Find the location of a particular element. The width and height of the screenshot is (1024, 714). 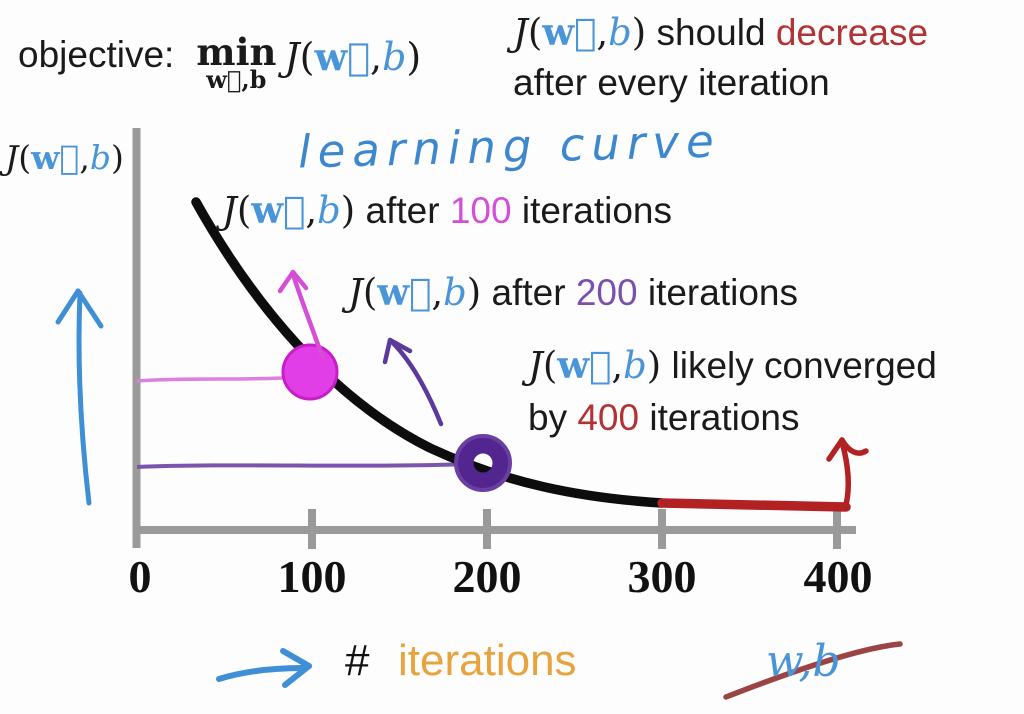

annotation-converged-text: likely converged is located at coordinates (799, 365).